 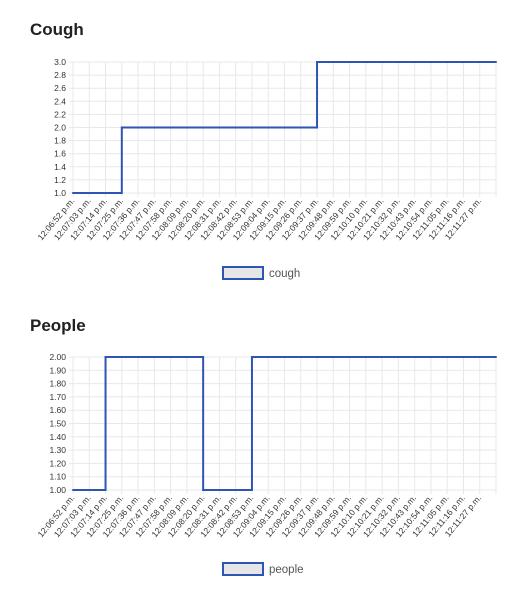 What do you see at coordinates (243, 569) in the screenshot?
I see `legend-swatch-people` at bounding box center [243, 569].